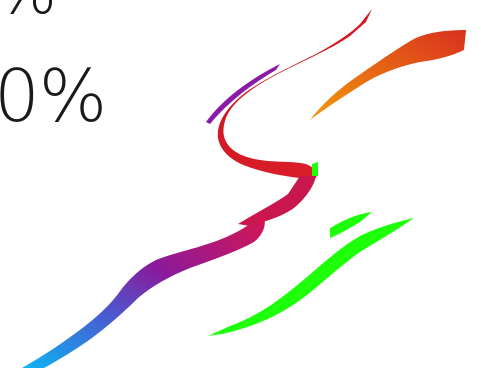 The image size is (481, 370). What do you see at coordinates (53, 96) in the screenshot?
I see `percentage-label-main: 0%` at bounding box center [53, 96].